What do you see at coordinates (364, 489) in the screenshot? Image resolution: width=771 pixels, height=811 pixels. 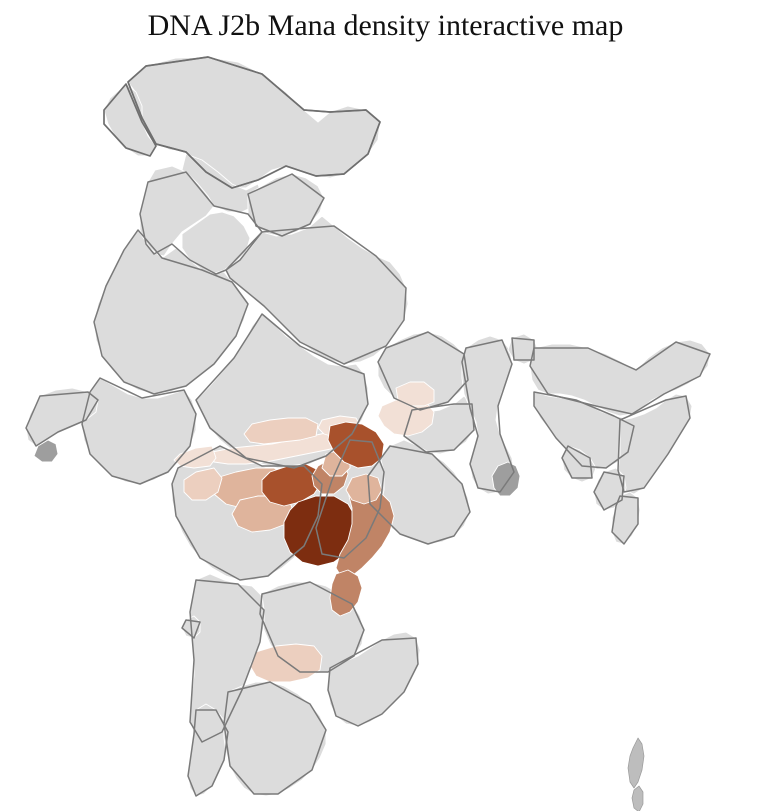 I see `district-balaghat` at bounding box center [364, 489].